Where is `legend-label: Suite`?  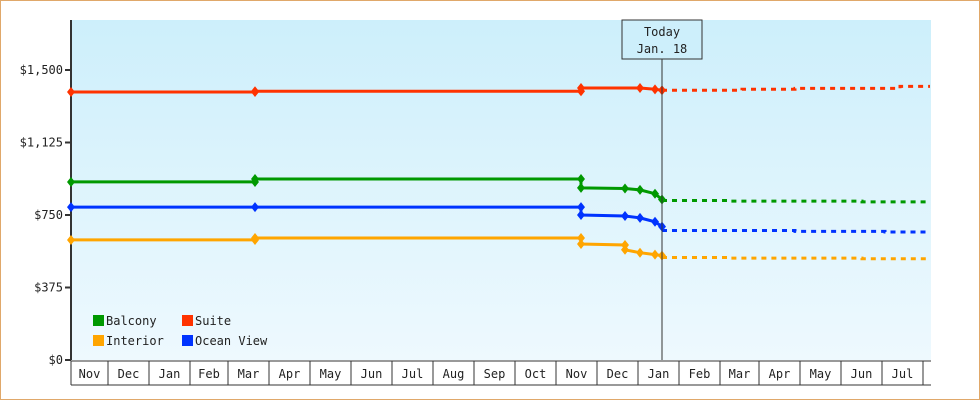 legend-label: Suite is located at coordinates (213, 321).